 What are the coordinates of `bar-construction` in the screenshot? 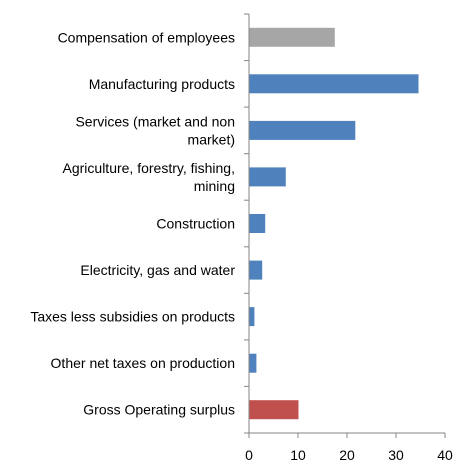 It's located at (257, 223).